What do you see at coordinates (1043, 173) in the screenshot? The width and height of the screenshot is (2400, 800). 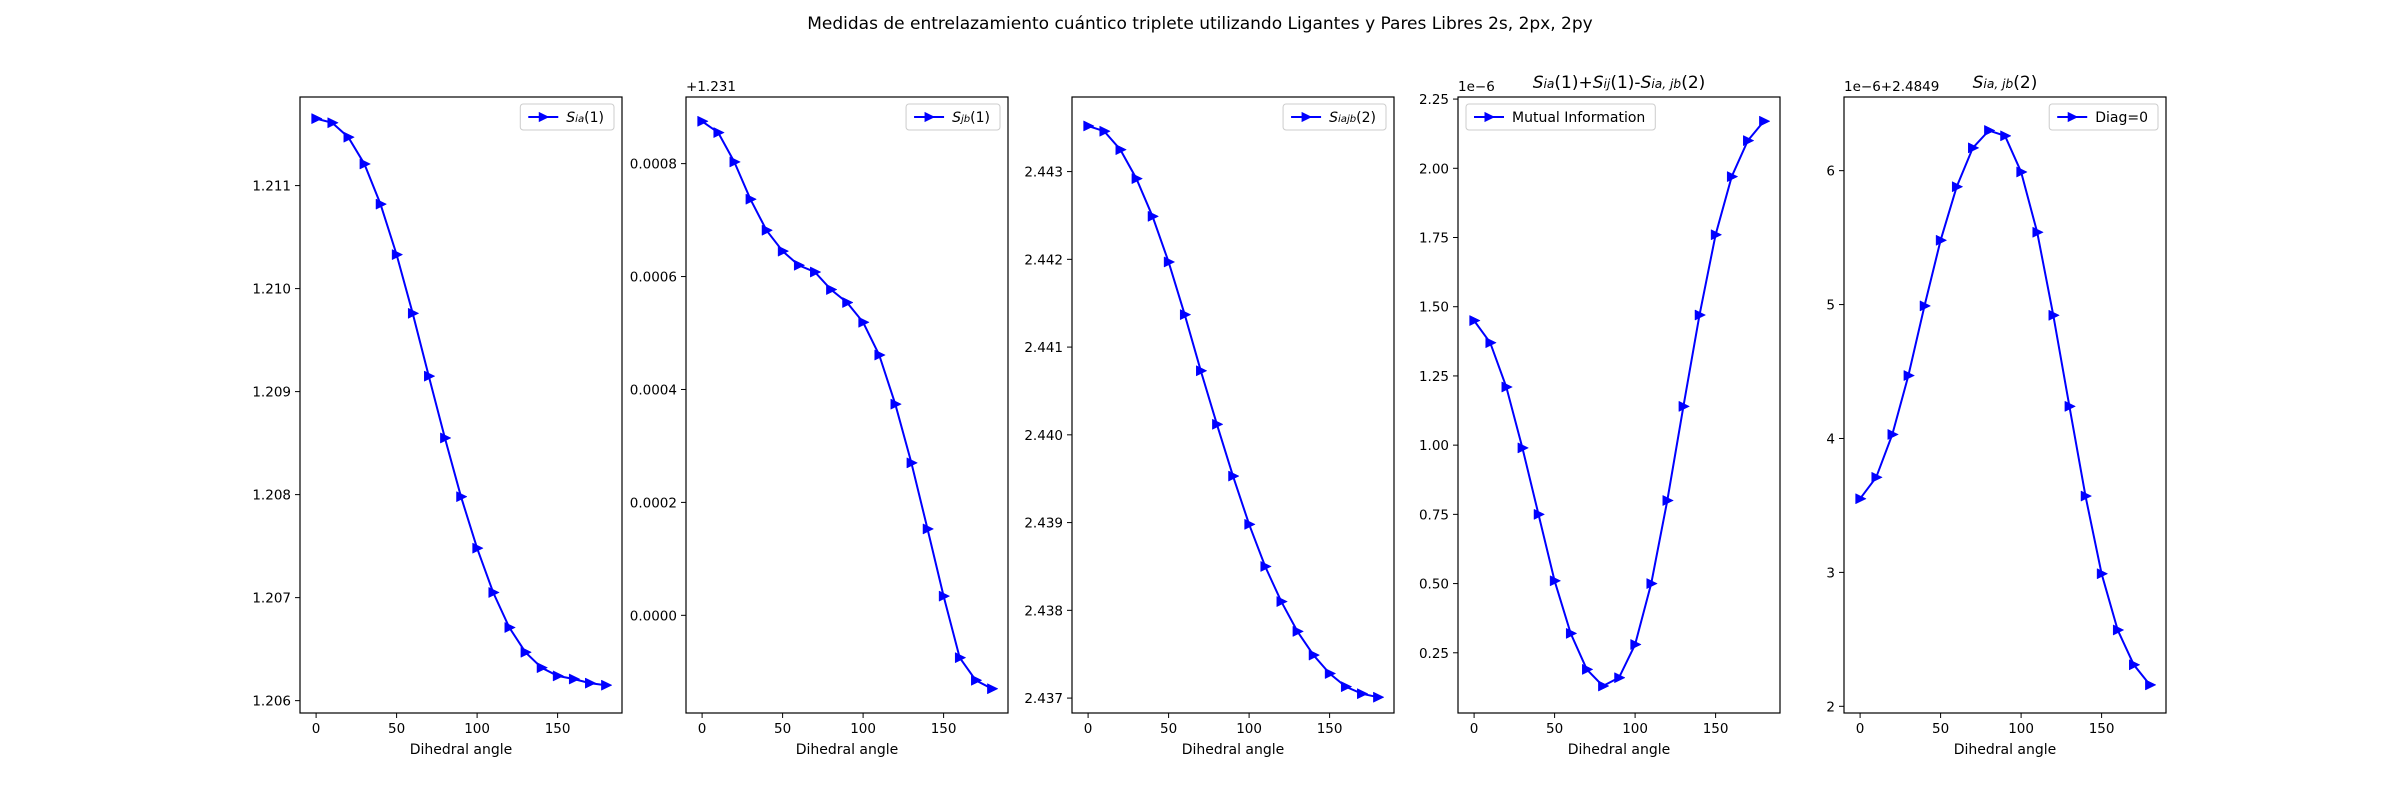 I see `y-tick-label: 2.443` at bounding box center [1043, 173].